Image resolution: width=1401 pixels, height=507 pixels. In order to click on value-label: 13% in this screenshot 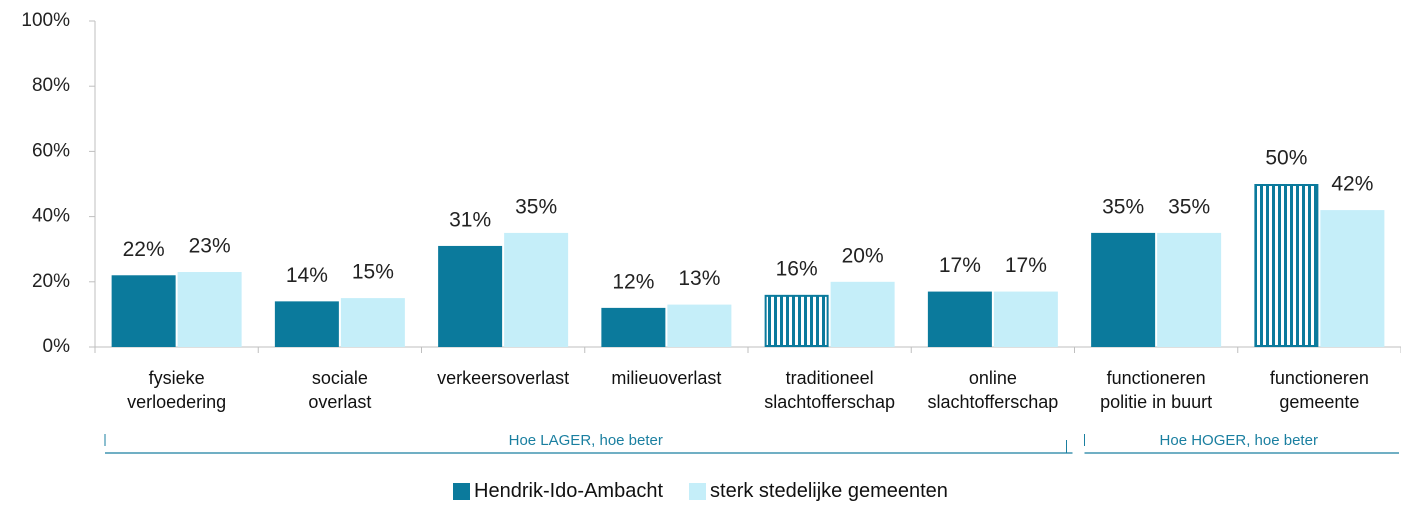, I will do `click(699, 278)`.